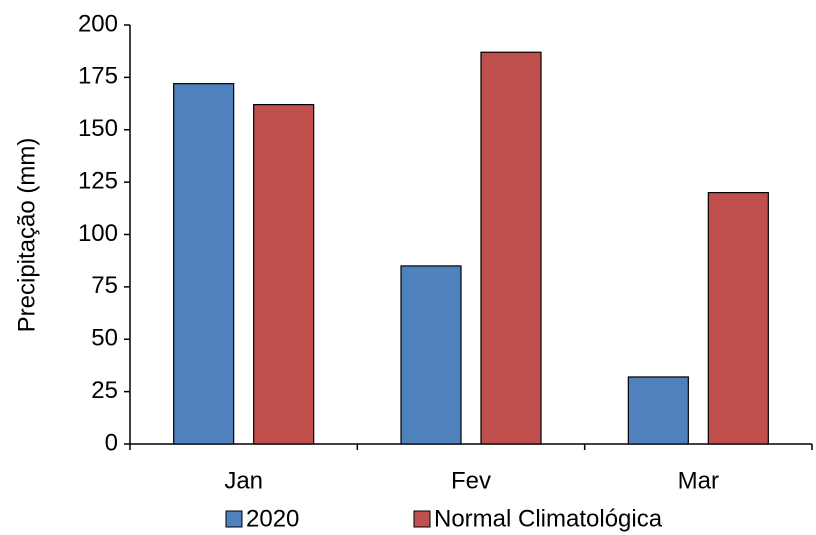  Describe the element at coordinates (243, 480) in the screenshot. I see `x-tick-label: Jan` at that location.